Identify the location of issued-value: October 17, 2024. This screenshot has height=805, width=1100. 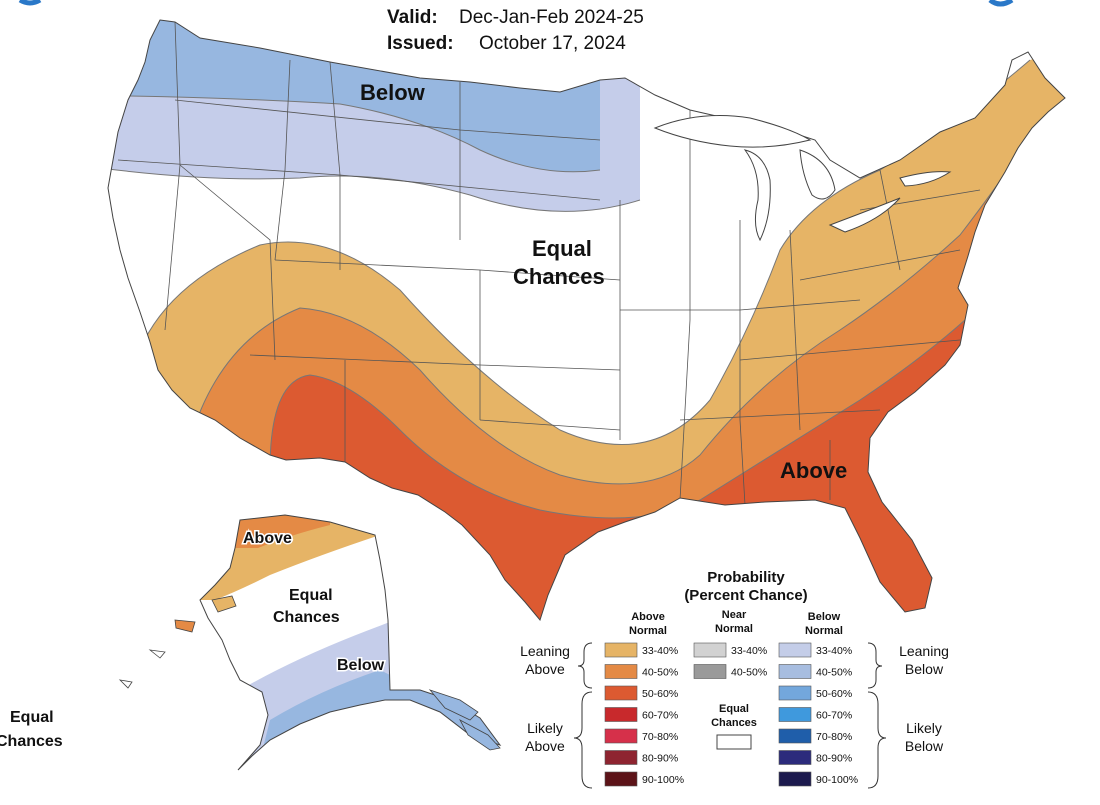
(552, 43).